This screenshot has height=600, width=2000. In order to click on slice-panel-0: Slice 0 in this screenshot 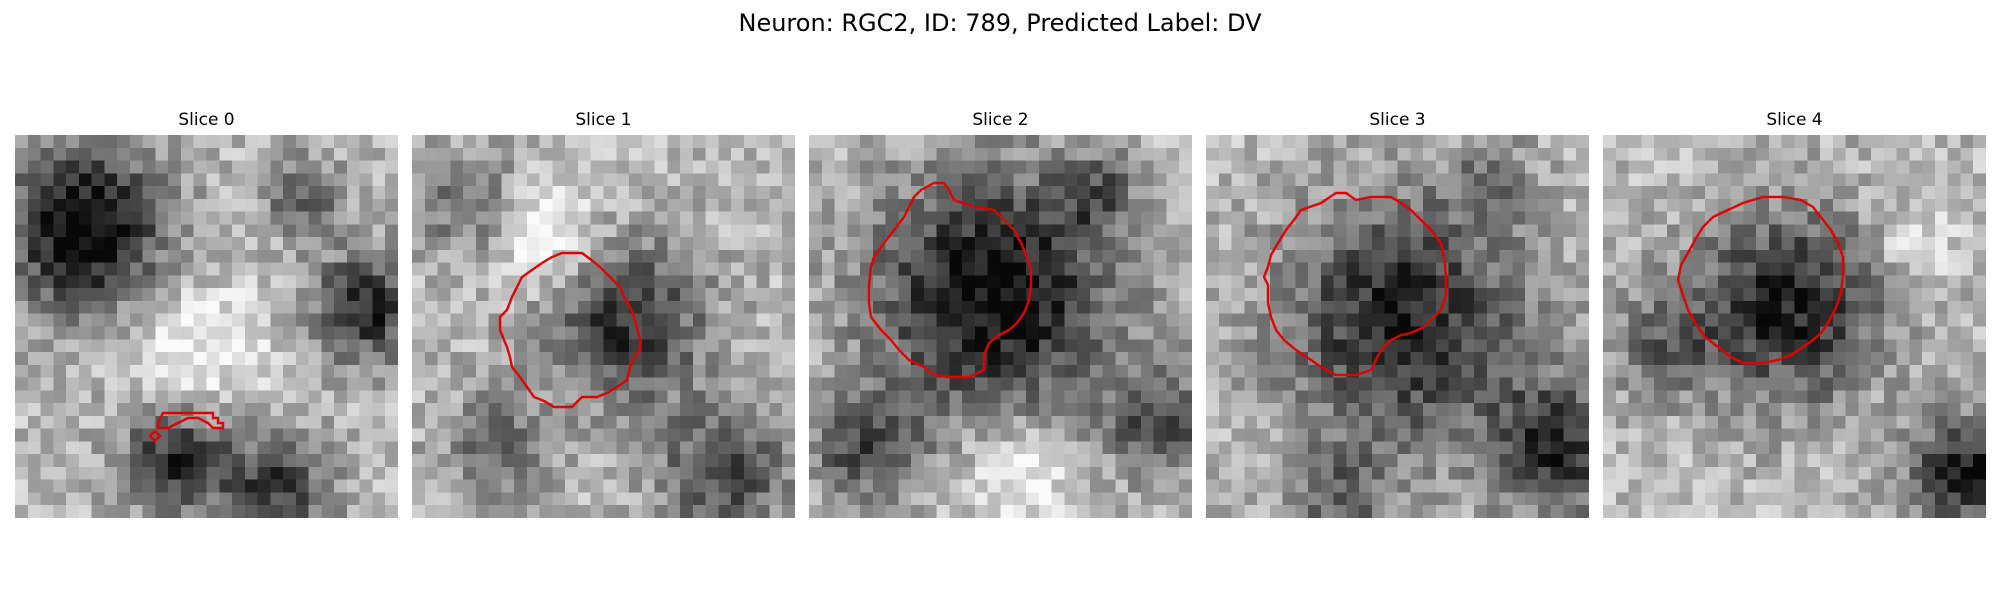, I will do `click(206, 315)`.